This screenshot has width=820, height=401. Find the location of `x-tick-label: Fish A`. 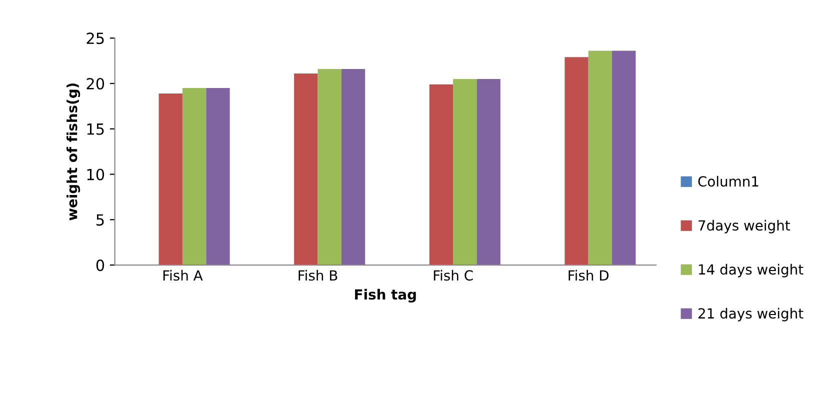

x-tick-label: Fish A is located at coordinates (183, 275).